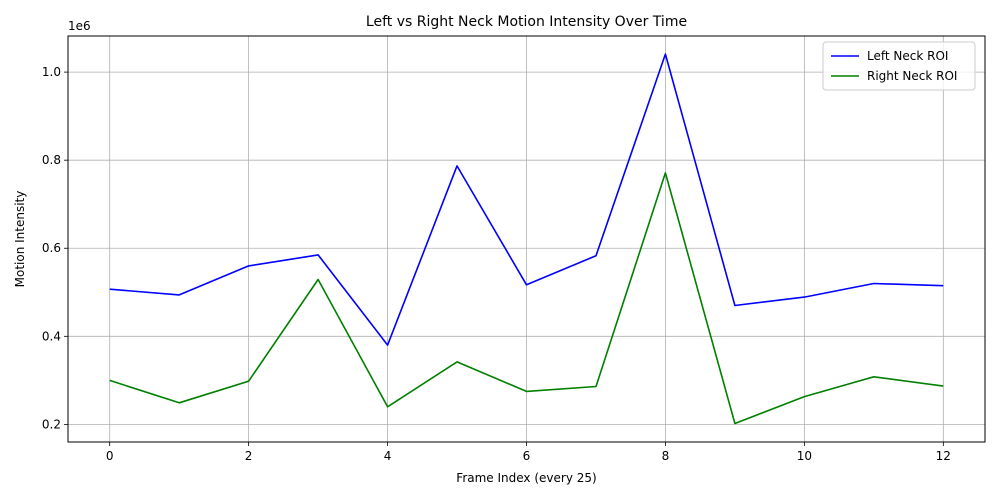 Image resolution: width=1000 pixels, height=500 pixels. What do you see at coordinates (526, 478) in the screenshot?
I see `x-axis-label: Frame Index (every 25)` at bounding box center [526, 478].